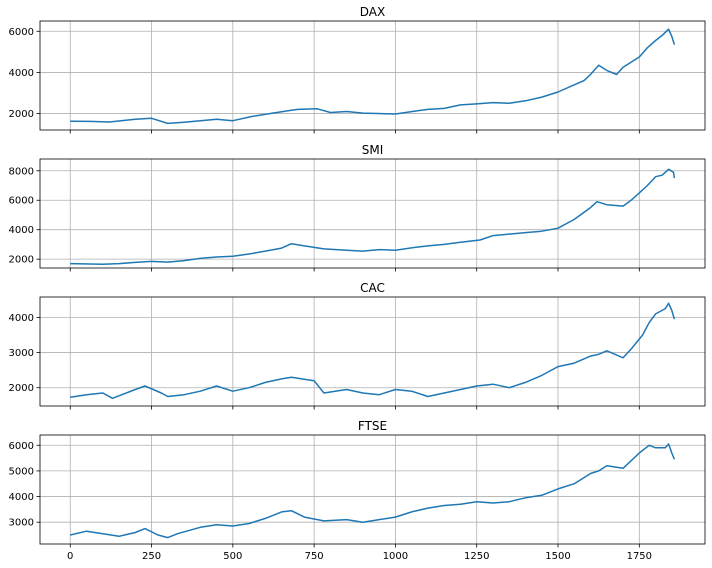 This screenshot has width=712, height=568. I want to click on y-tick-label: 8000, so click(21, 171).